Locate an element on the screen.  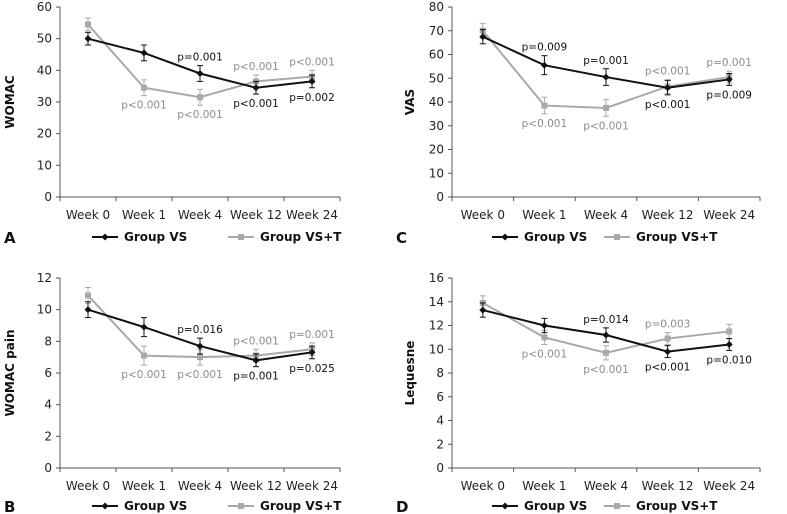
p-value-annotation: p=0.003 is located at coordinates (668, 325).